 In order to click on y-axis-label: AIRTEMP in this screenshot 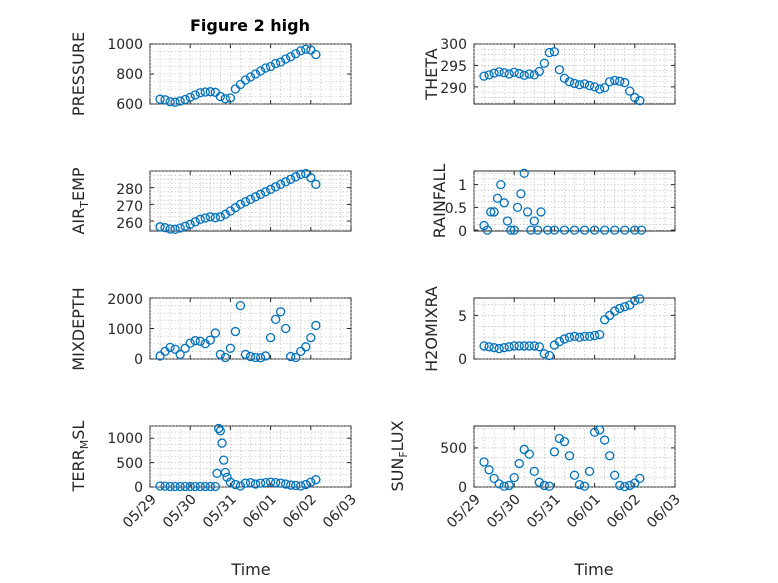, I will do `click(80, 200)`.